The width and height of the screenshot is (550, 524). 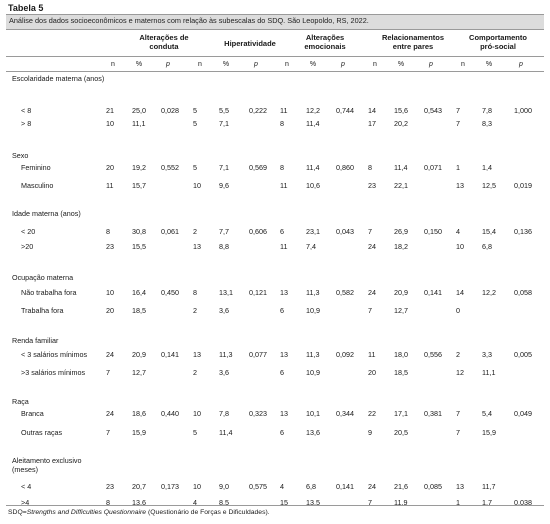 I want to click on table-cell-pct: 16,4, so click(x=139, y=292).